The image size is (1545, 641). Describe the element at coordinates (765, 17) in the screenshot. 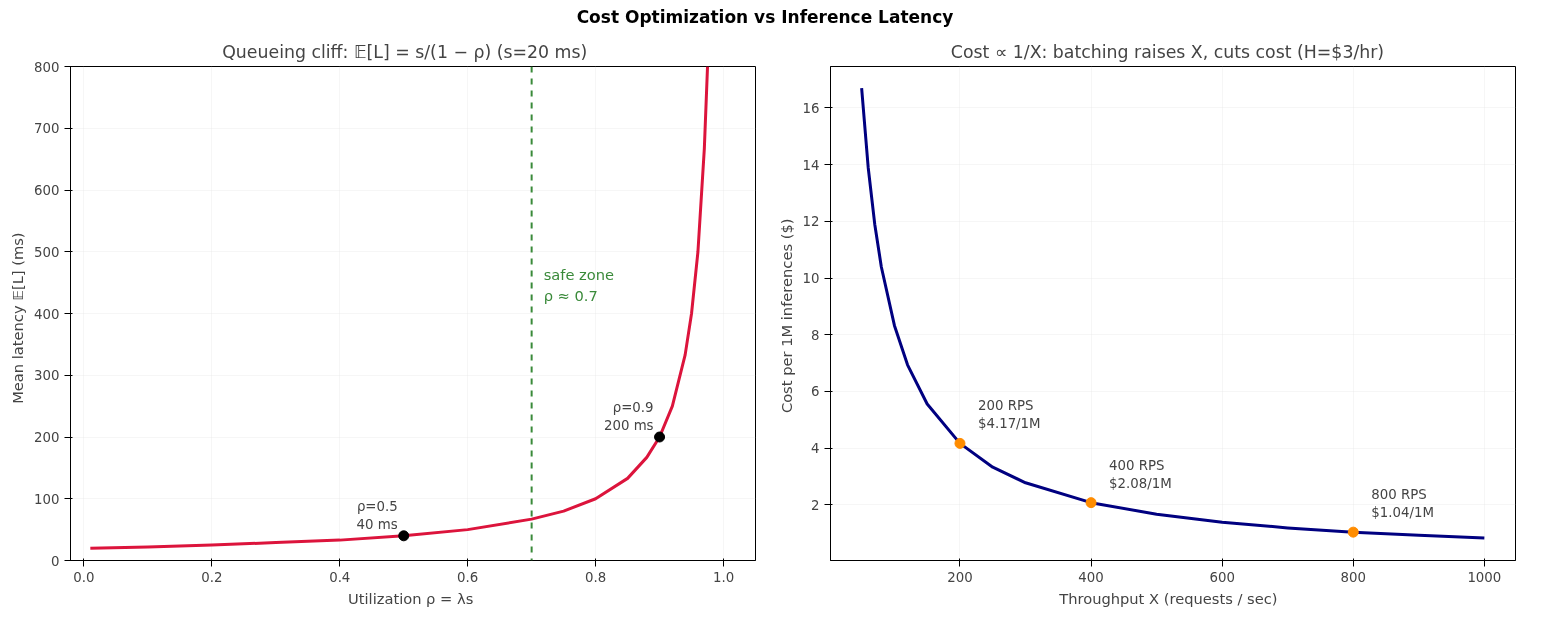

I see `text: Cost Optimization vs Inference Latency` at that location.